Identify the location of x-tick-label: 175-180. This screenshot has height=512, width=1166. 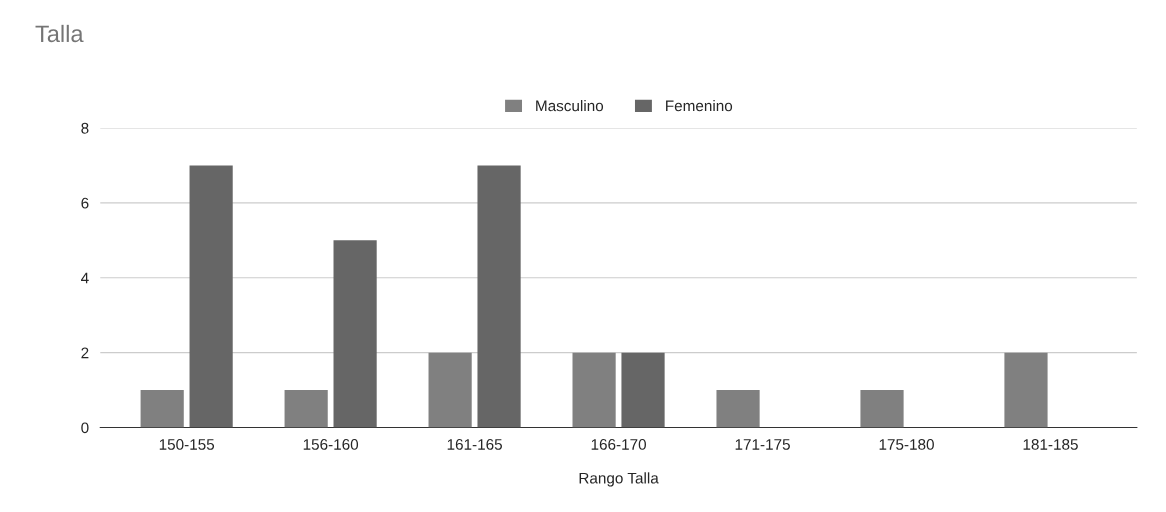
(906, 444).